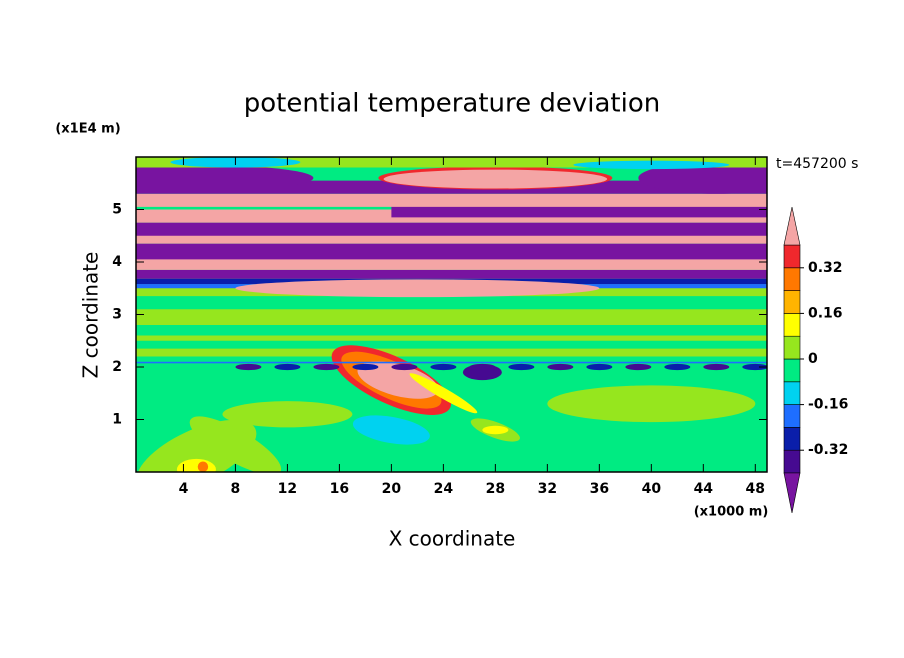 This screenshot has height=658, width=904. I want to click on x-tick-label: 8, so click(236, 489).